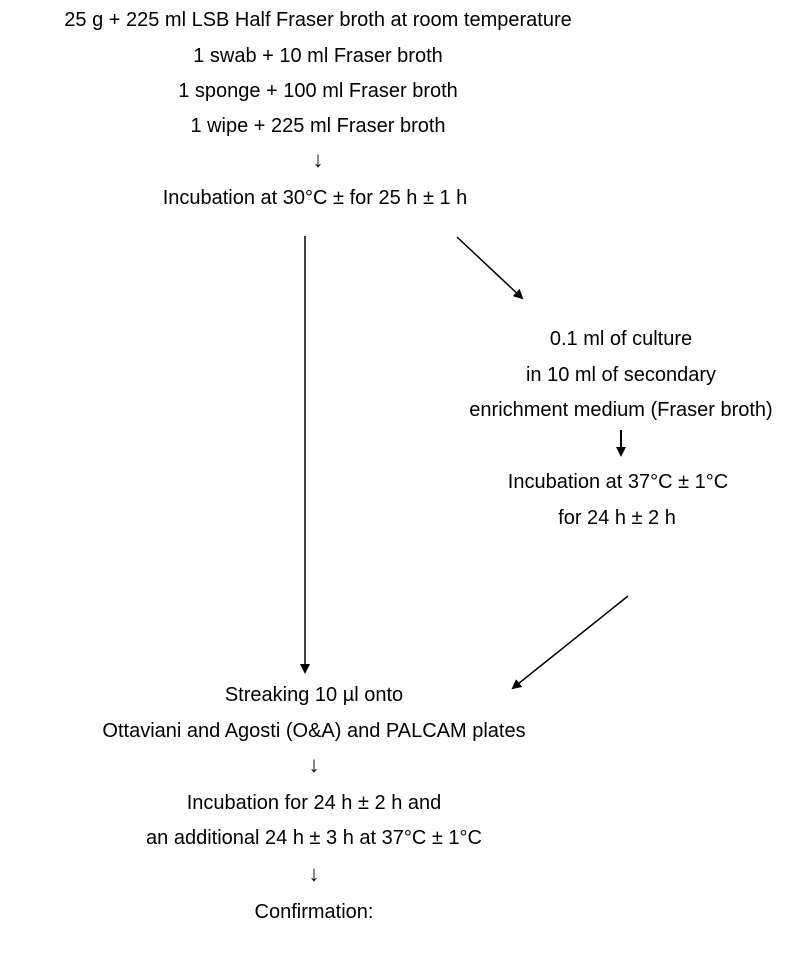  What do you see at coordinates (318, 91) in the screenshot?
I see `sample-prep-line-3: 1 sponge + 100 ml Fraser broth` at bounding box center [318, 91].